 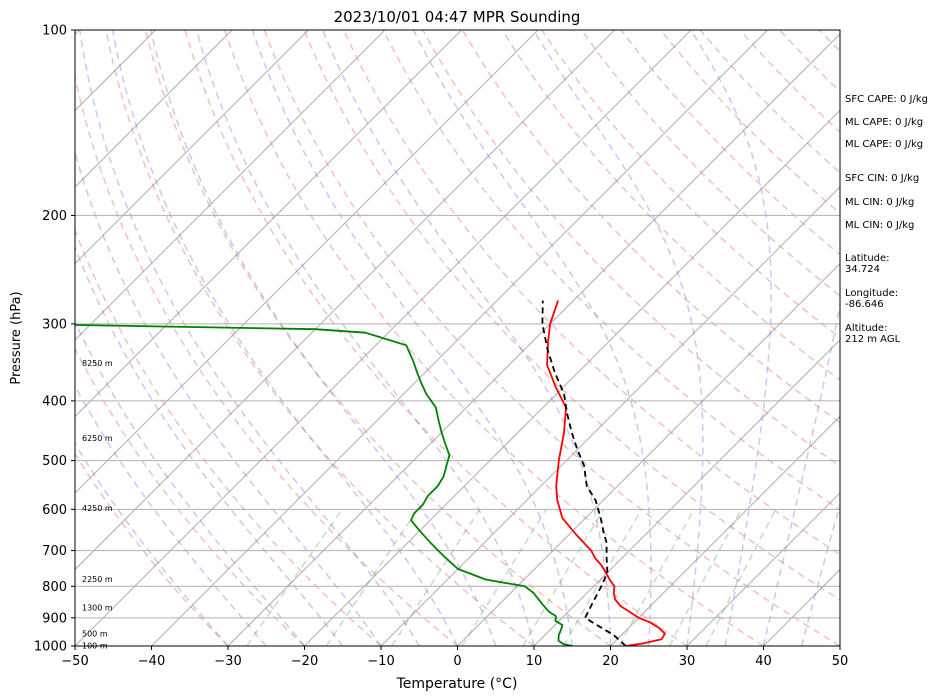 What do you see at coordinates (227, 661) in the screenshot?
I see `x-tick-label: −30` at bounding box center [227, 661].